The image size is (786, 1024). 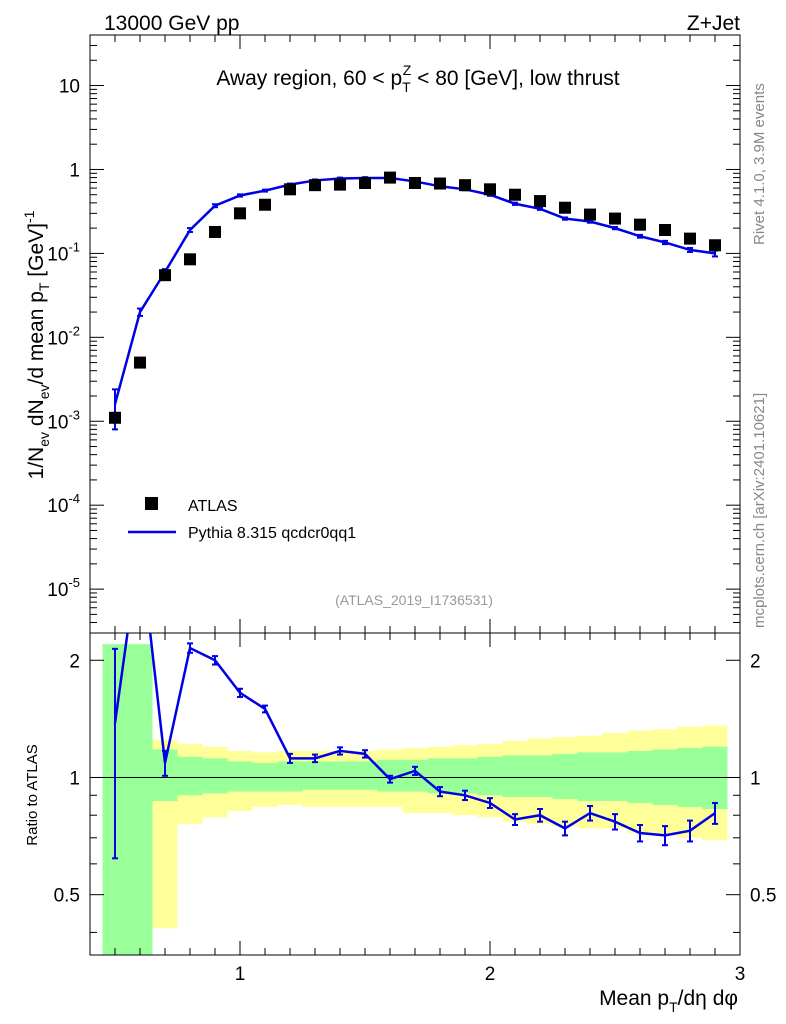 What do you see at coordinates (763, 896) in the screenshot?
I see `ratio-y-tick-label-right: 0.5` at bounding box center [763, 896].